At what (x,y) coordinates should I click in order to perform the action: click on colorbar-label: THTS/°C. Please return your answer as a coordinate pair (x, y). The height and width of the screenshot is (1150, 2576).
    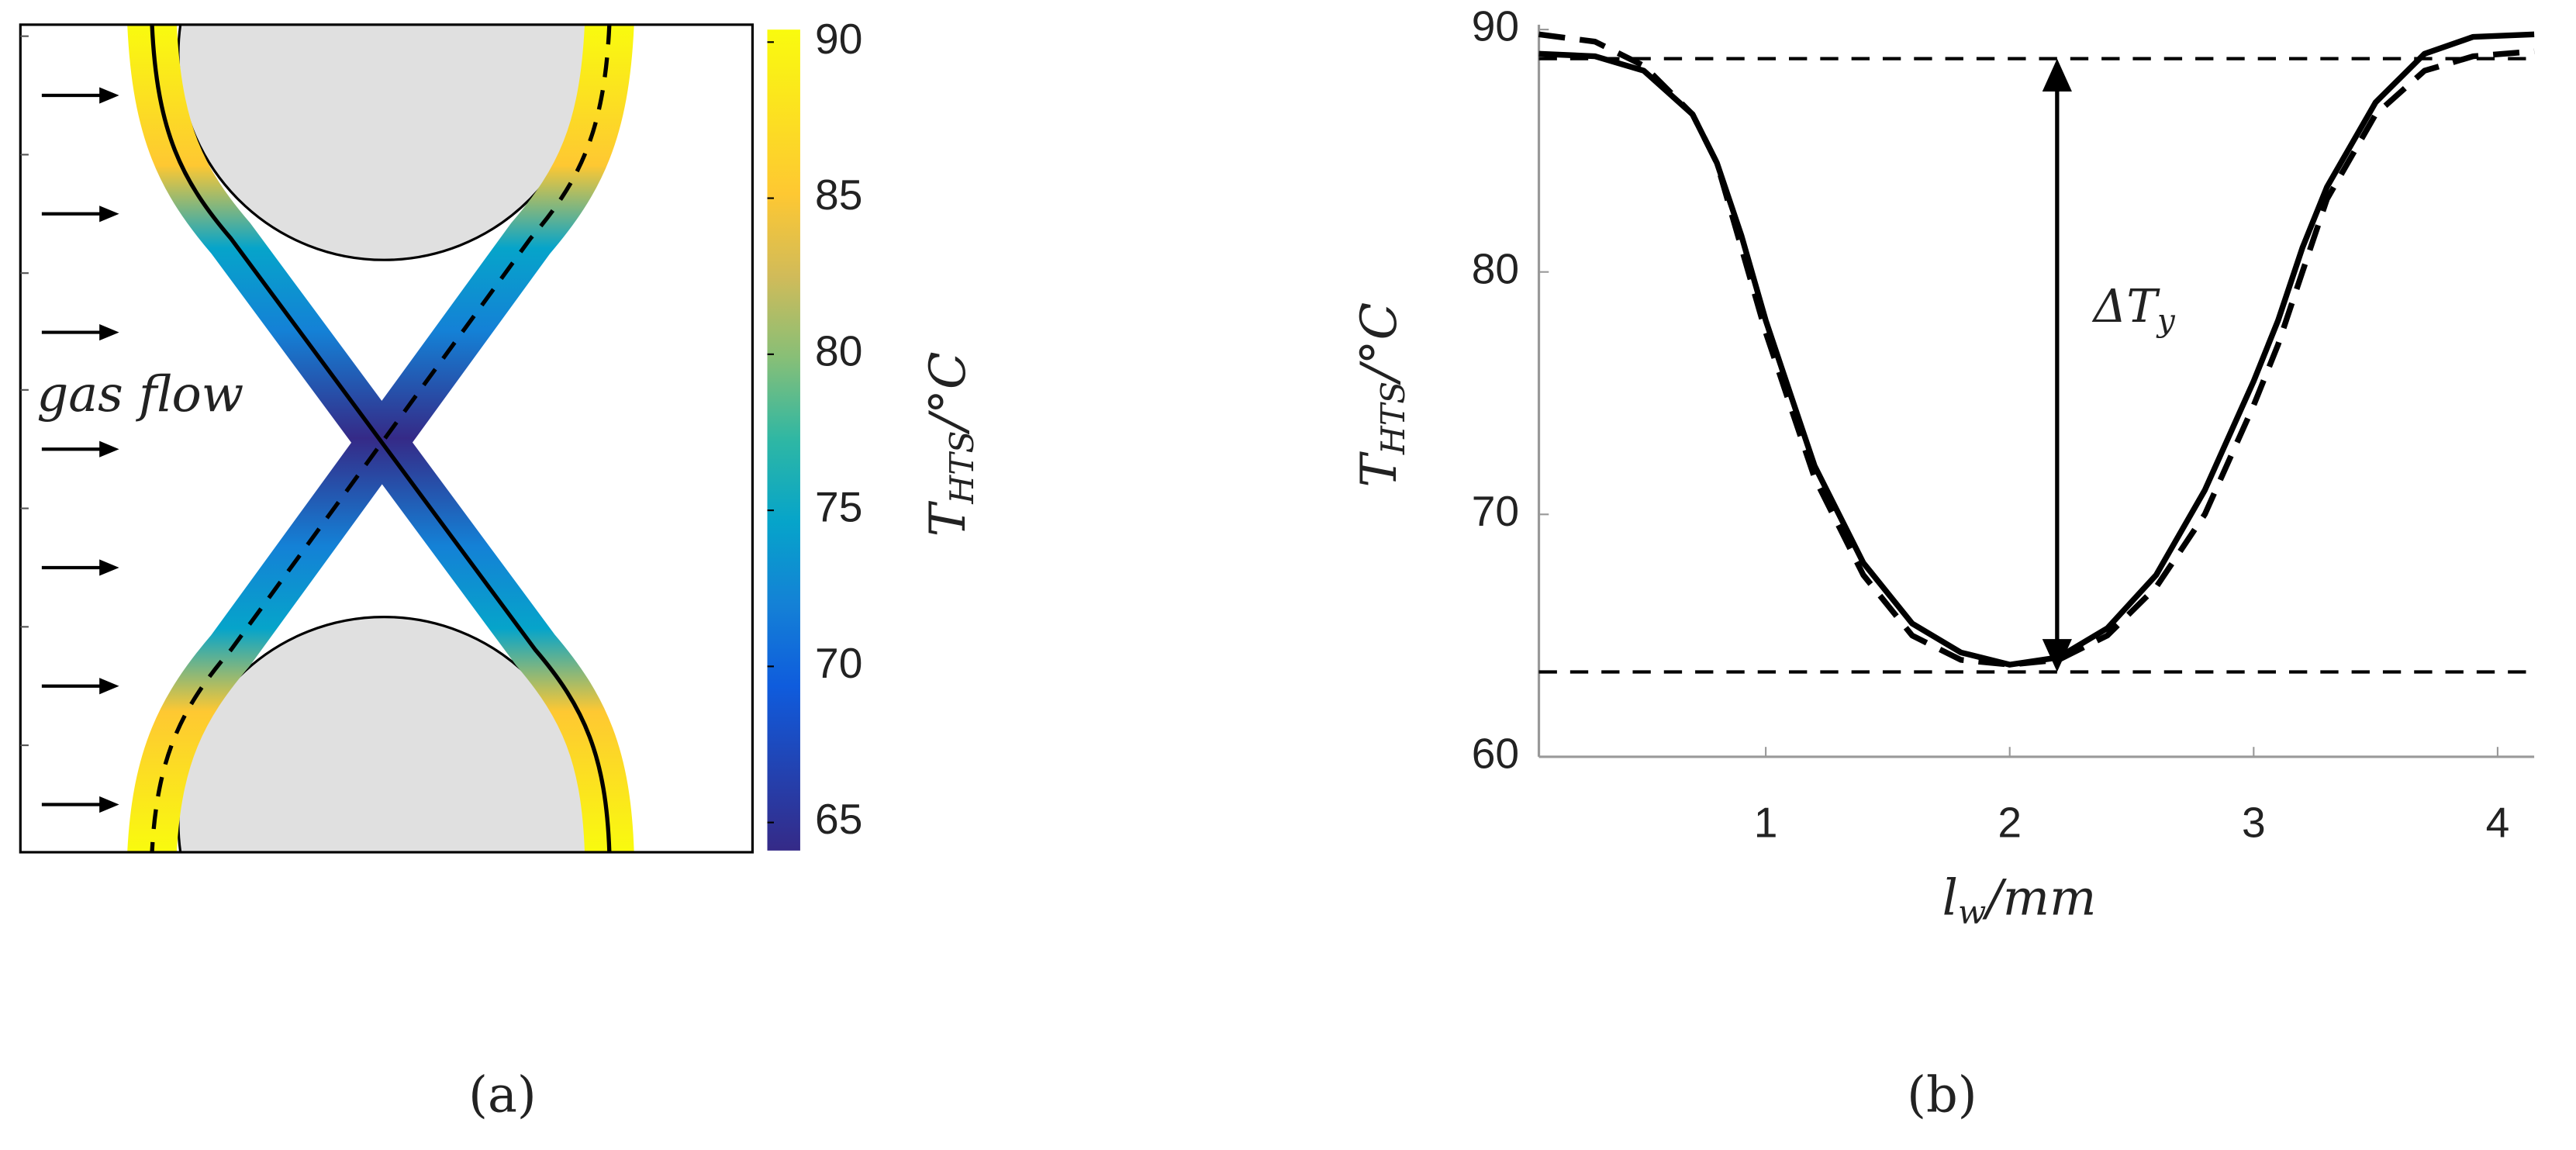
    Looking at the image, I should click on (951, 444).